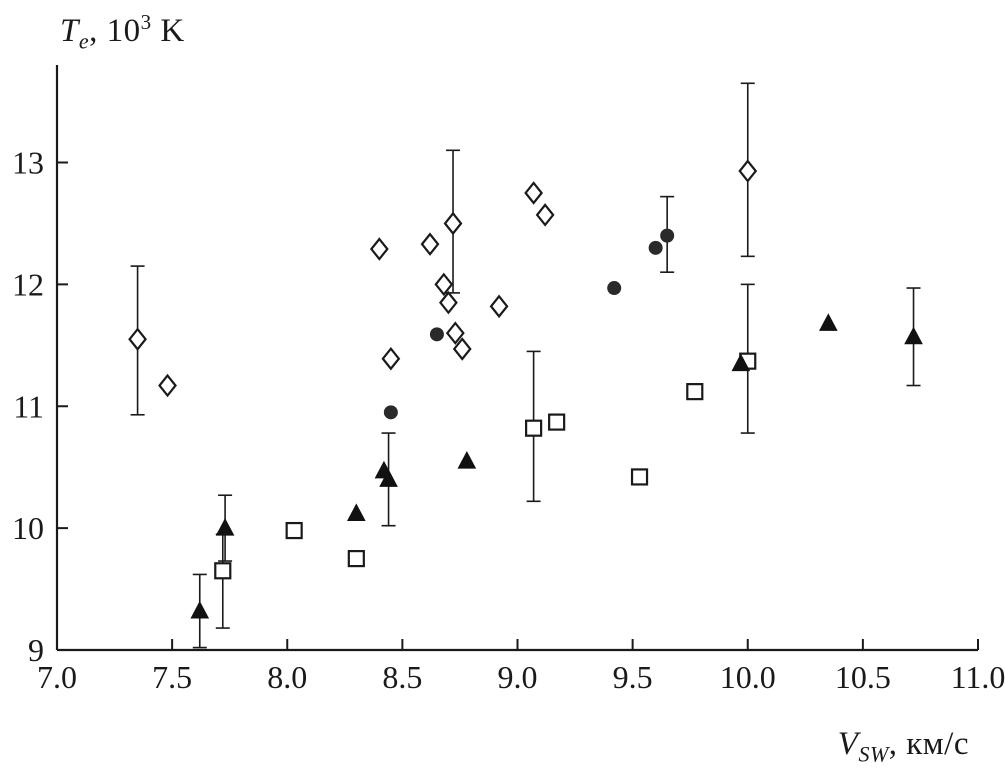 Image resolution: width=1005 pixels, height=782 pixels. I want to click on y-axis-unit: K, so click(168, 31).